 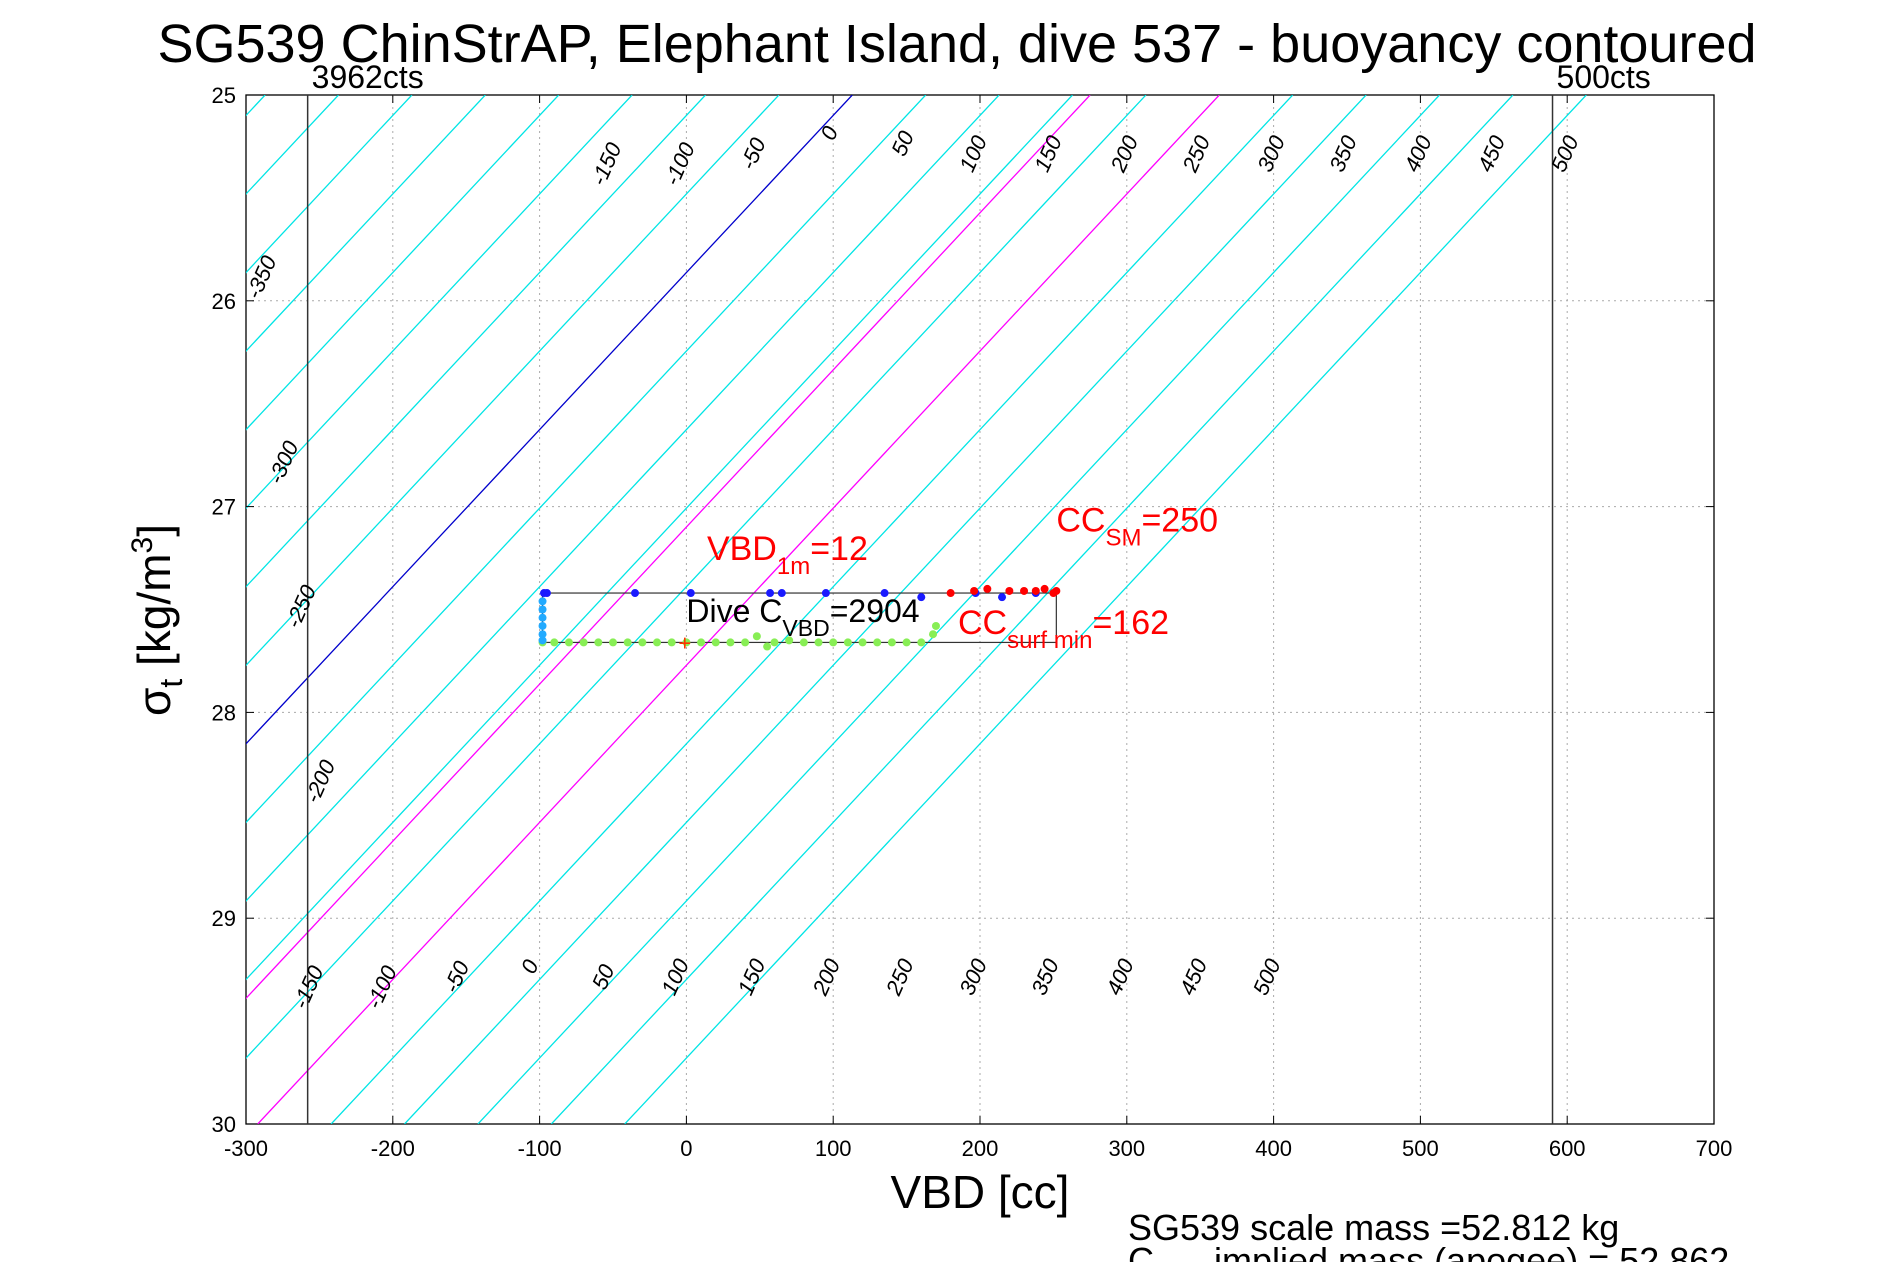 What do you see at coordinates (540, 1148) in the screenshot?
I see `x-tick-label: -100` at bounding box center [540, 1148].